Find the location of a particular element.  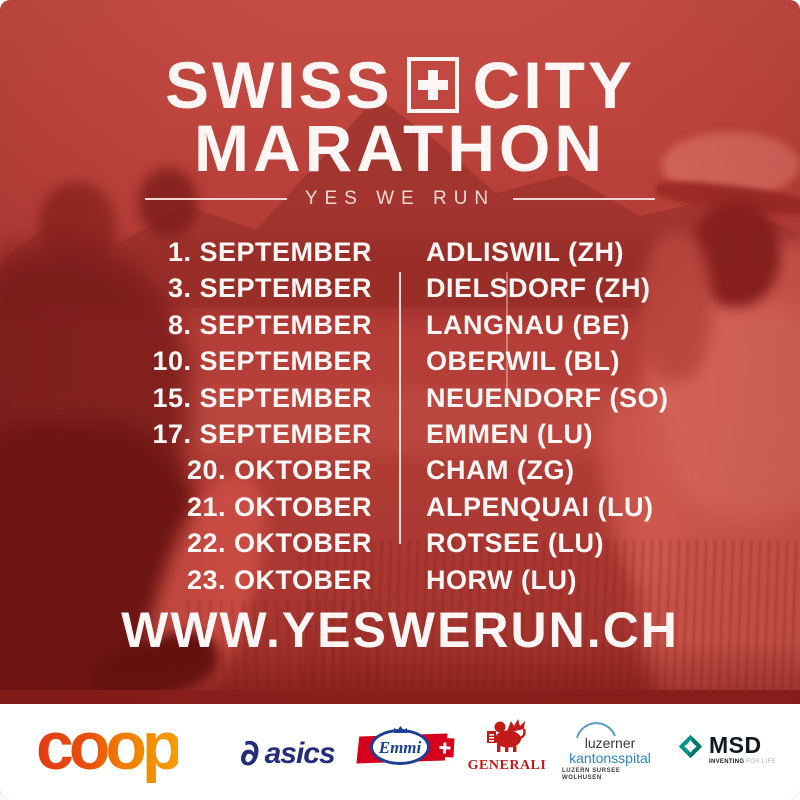

sponsor-bar: coop ∂ asics Emmi is located at coordinates (400, 752).